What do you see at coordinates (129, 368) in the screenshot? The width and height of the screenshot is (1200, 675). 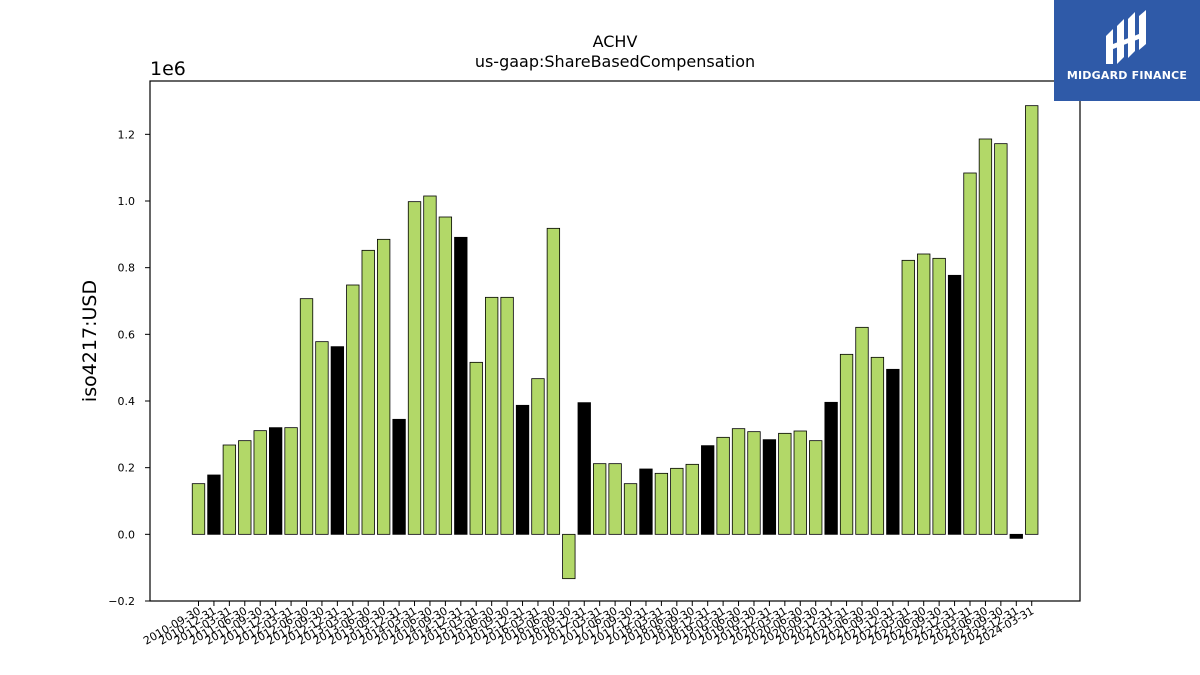 I see `y-axis: −0.2 0.0 0.2 0.4 0.6 0.8 1.0 1.2` at bounding box center [129, 368].